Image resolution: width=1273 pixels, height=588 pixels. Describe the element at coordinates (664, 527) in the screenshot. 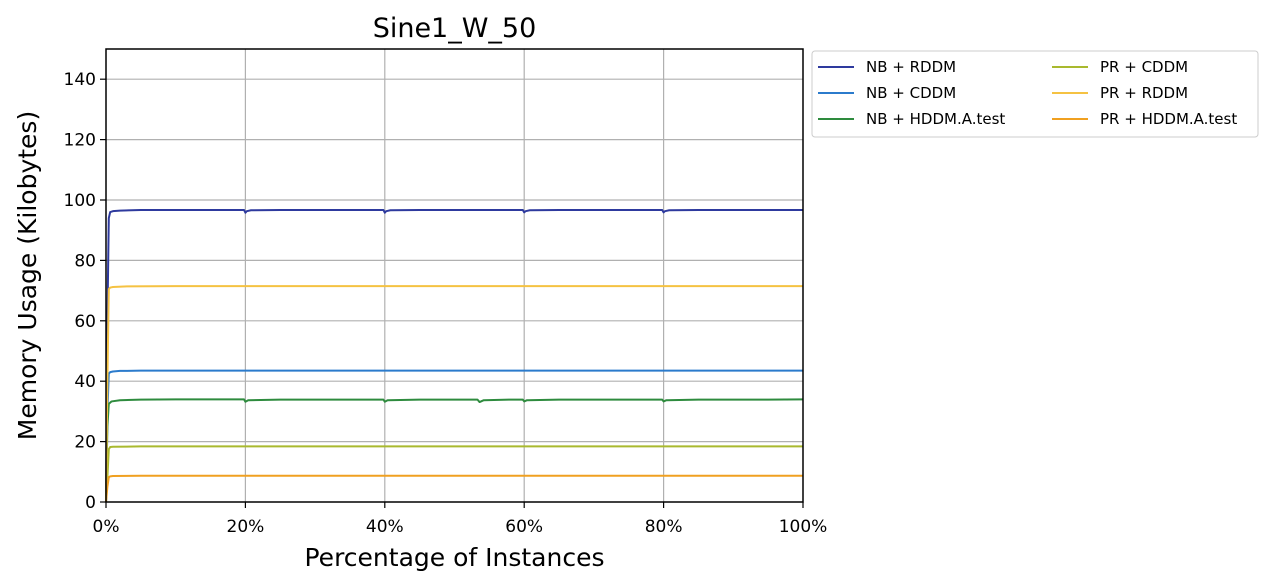

I see `x-tick-label: 80%` at that location.